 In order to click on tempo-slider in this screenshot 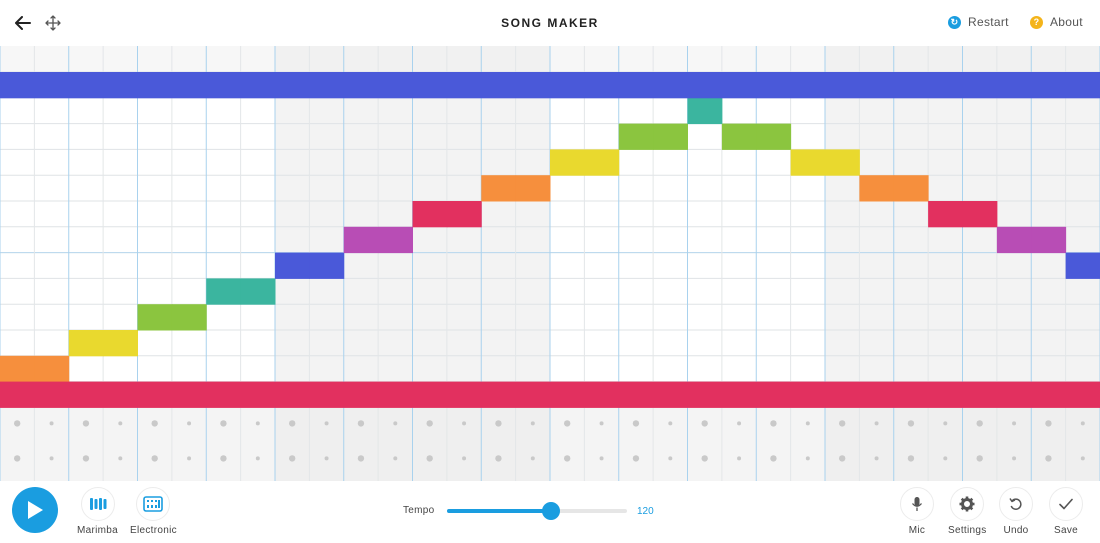, I will do `click(537, 511)`.